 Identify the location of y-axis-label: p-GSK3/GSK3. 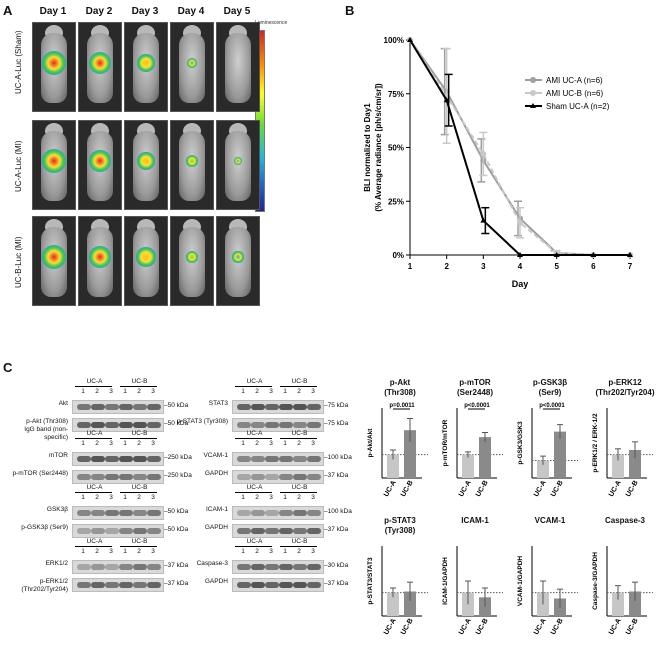
(520, 443).